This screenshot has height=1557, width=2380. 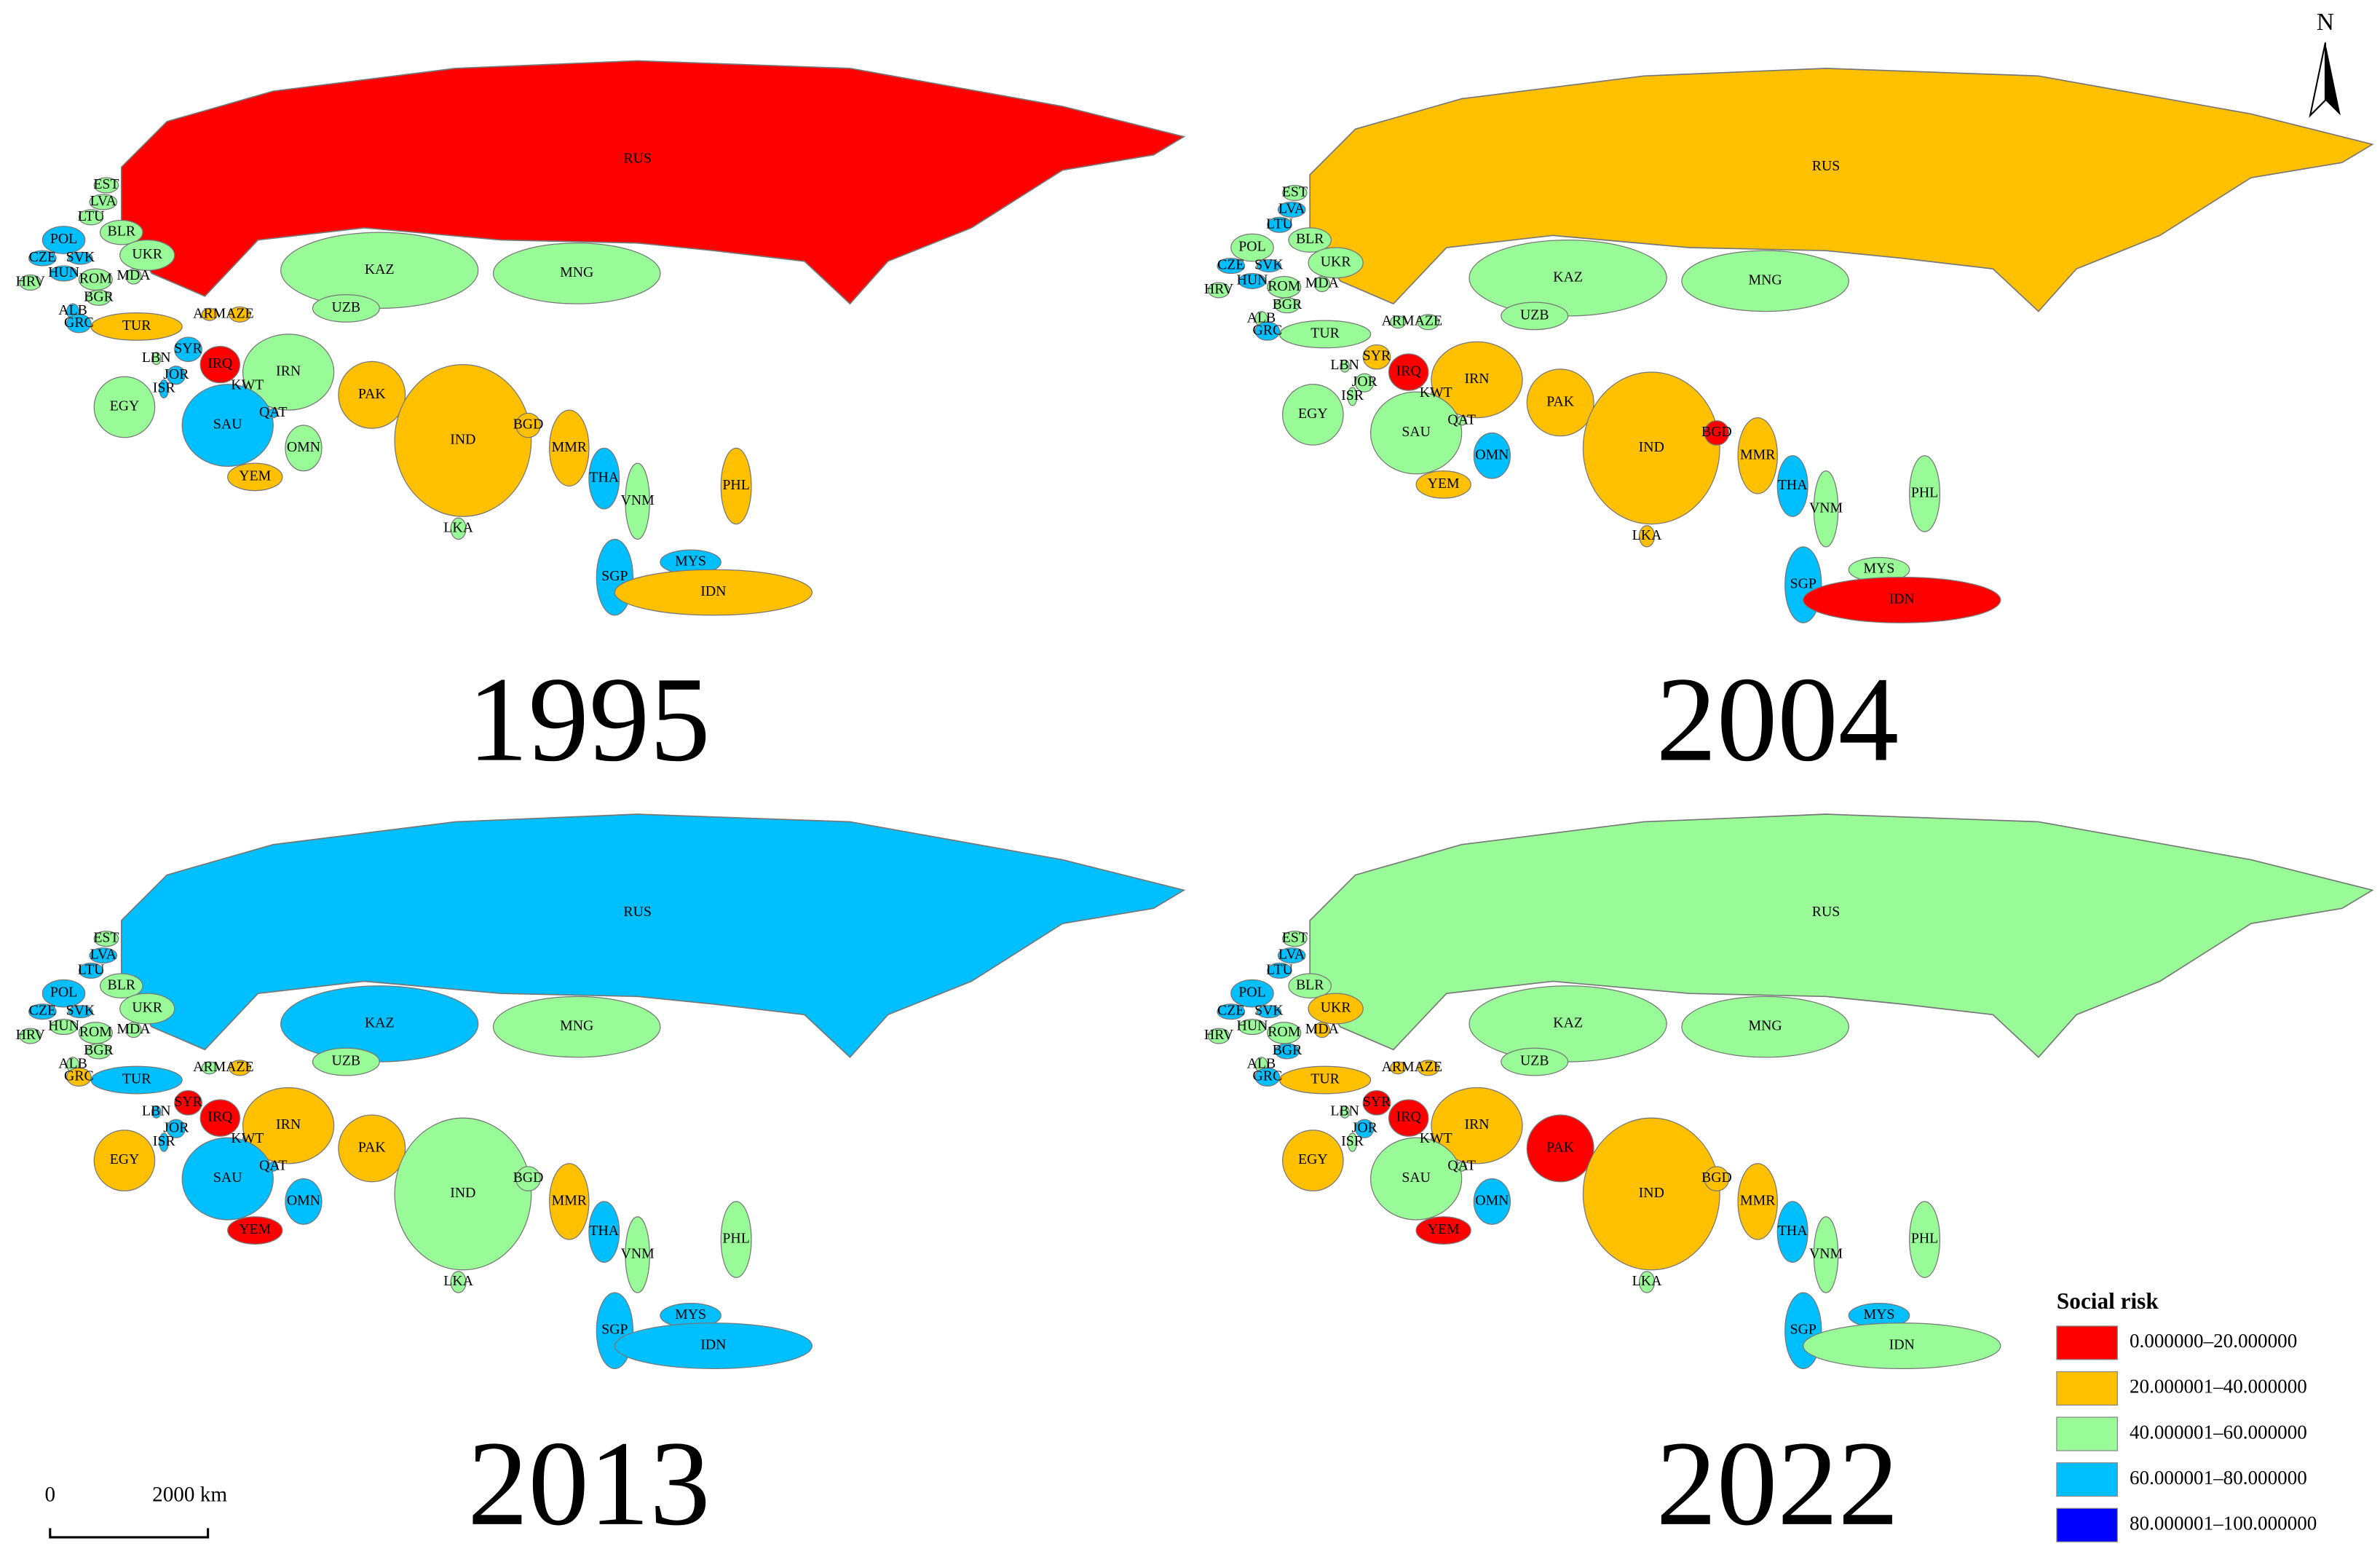 I want to click on country-label: ROM, so click(x=1284, y=1032).